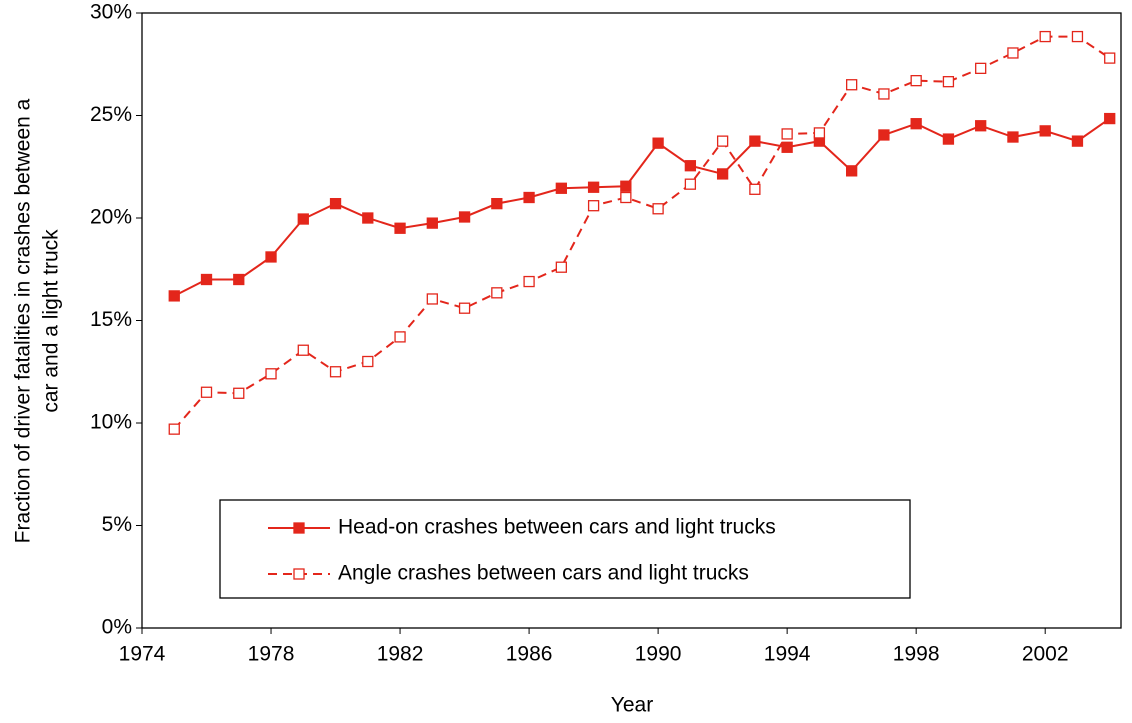 Image resolution: width=1132 pixels, height=723 pixels. I want to click on x-tick-label: 1994, so click(787, 654).